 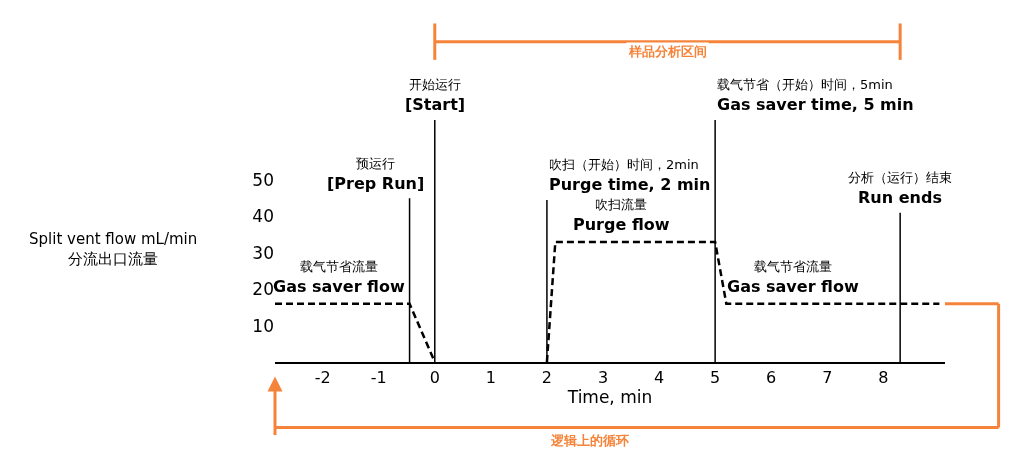 I want to click on y-tick-label: 50, so click(x=263, y=179).